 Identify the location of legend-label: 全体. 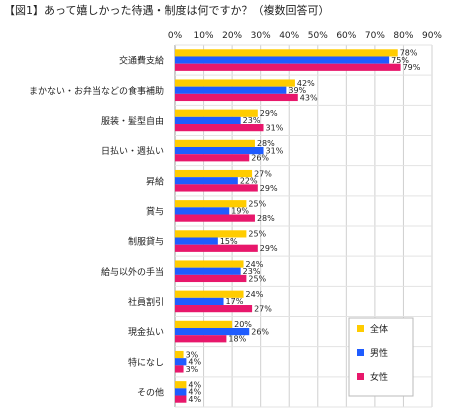
(379, 329).